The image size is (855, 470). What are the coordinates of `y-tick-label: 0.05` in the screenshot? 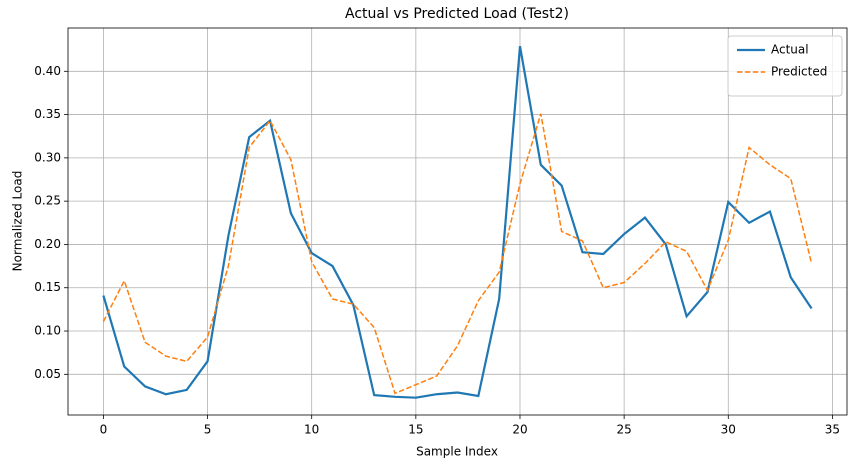 It's located at (47, 374).